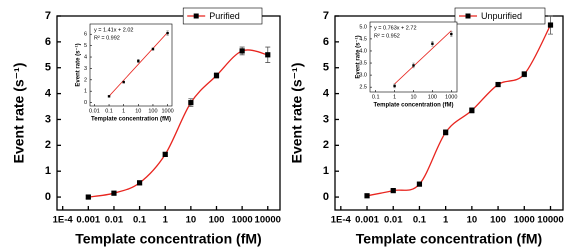 Image resolution: width=577 pixels, height=251 pixels. Describe the element at coordinates (363, 76) in the screenshot. I see `y-tick-label: 3.0` at that location.